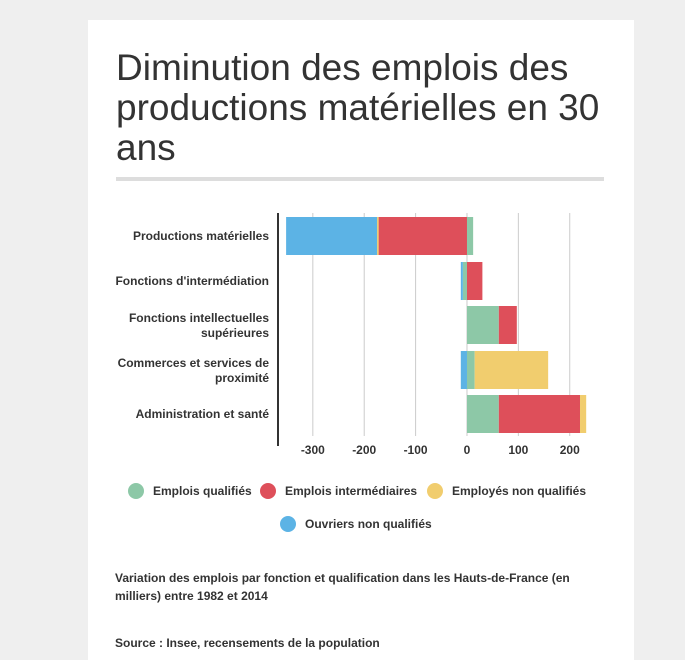 This screenshot has width=685, height=660. What do you see at coordinates (203, 414) in the screenshot?
I see `category-label: Administration et santé` at bounding box center [203, 414].